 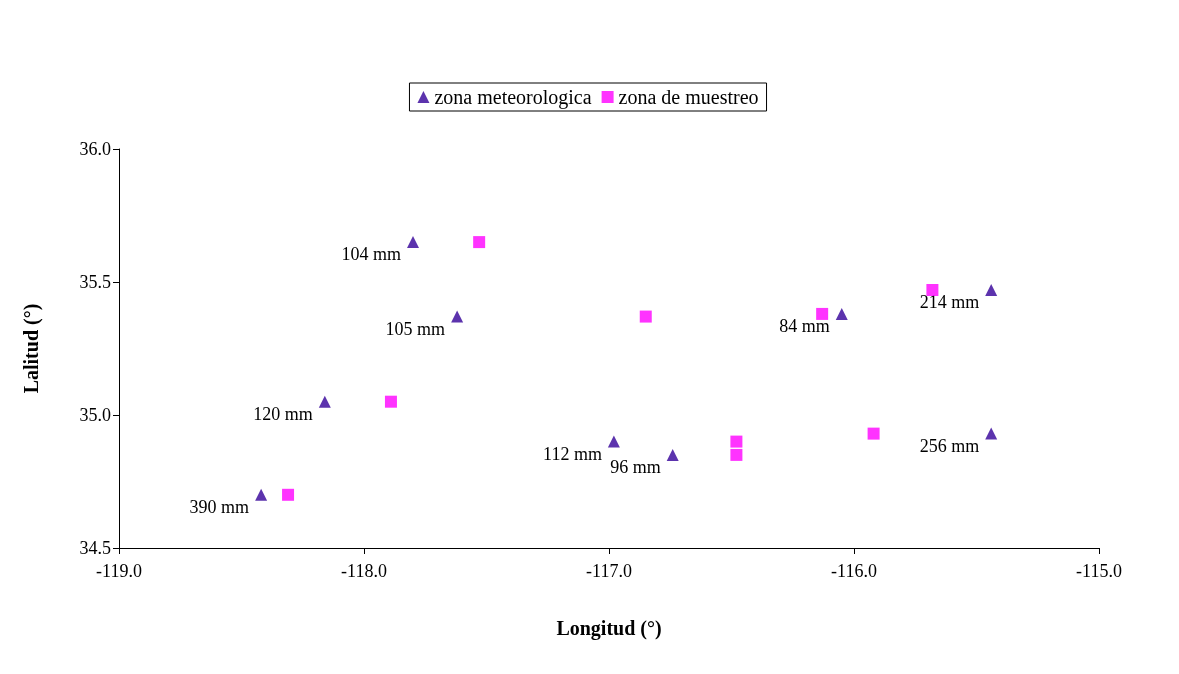 I want to click on x-tick-label: -116.0, so click(x=854, y=571).